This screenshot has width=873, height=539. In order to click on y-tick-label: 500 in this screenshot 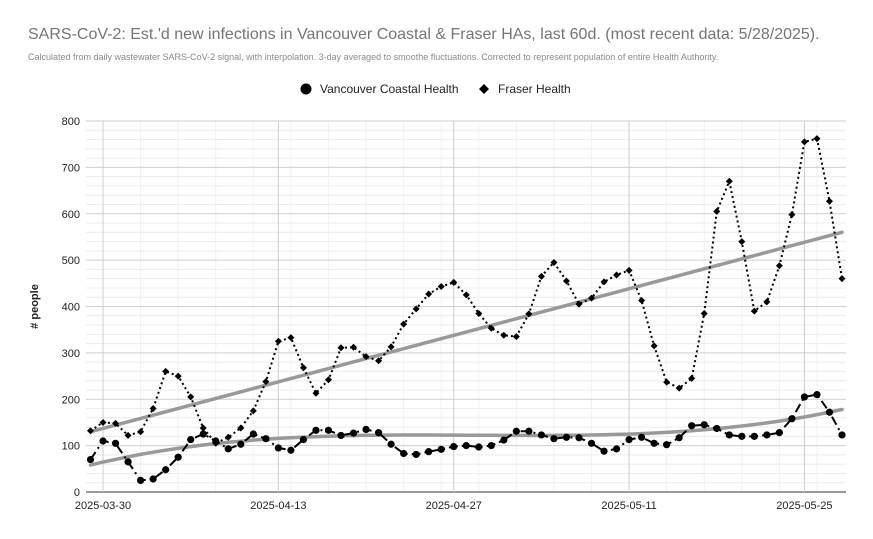, I will do `click(71, 261)`.